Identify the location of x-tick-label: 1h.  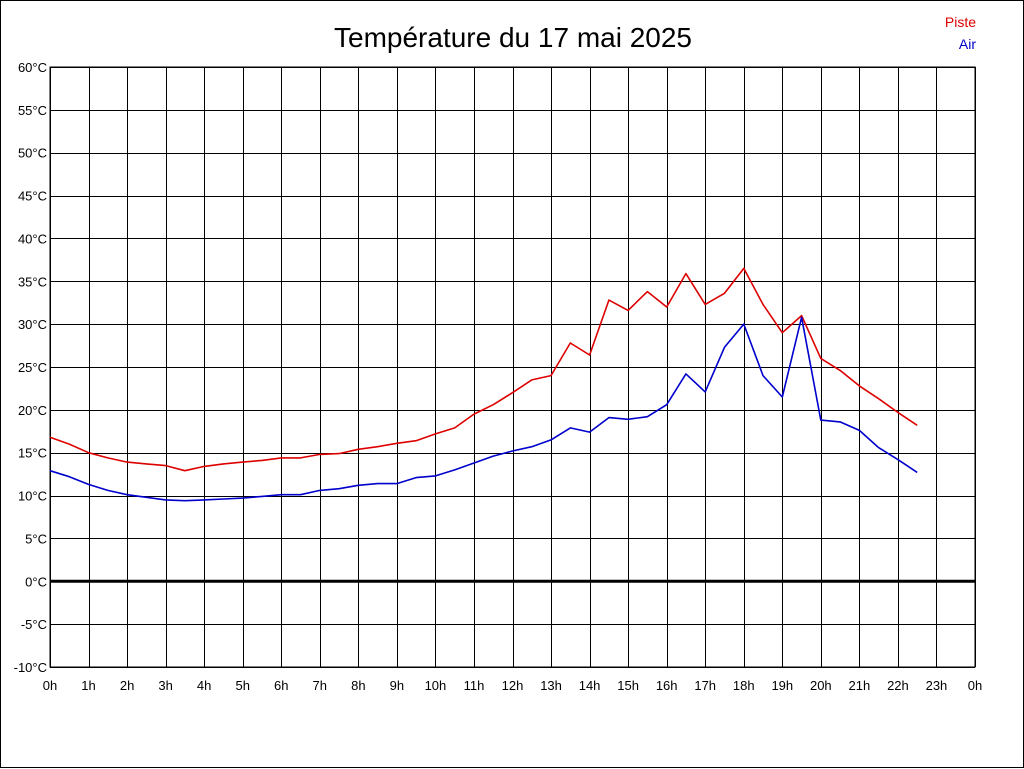
(88, 685).